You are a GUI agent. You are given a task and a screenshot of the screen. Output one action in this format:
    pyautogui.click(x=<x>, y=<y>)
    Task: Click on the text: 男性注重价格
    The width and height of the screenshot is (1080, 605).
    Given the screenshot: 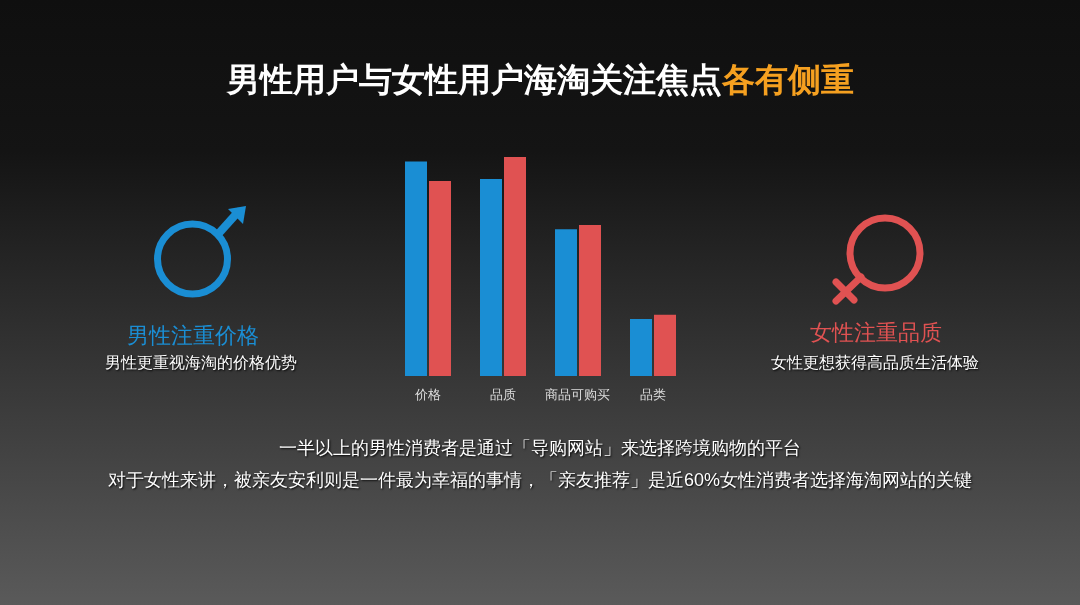 What is the action you would take?
    pyautogui.click(x=193, y=335)
    